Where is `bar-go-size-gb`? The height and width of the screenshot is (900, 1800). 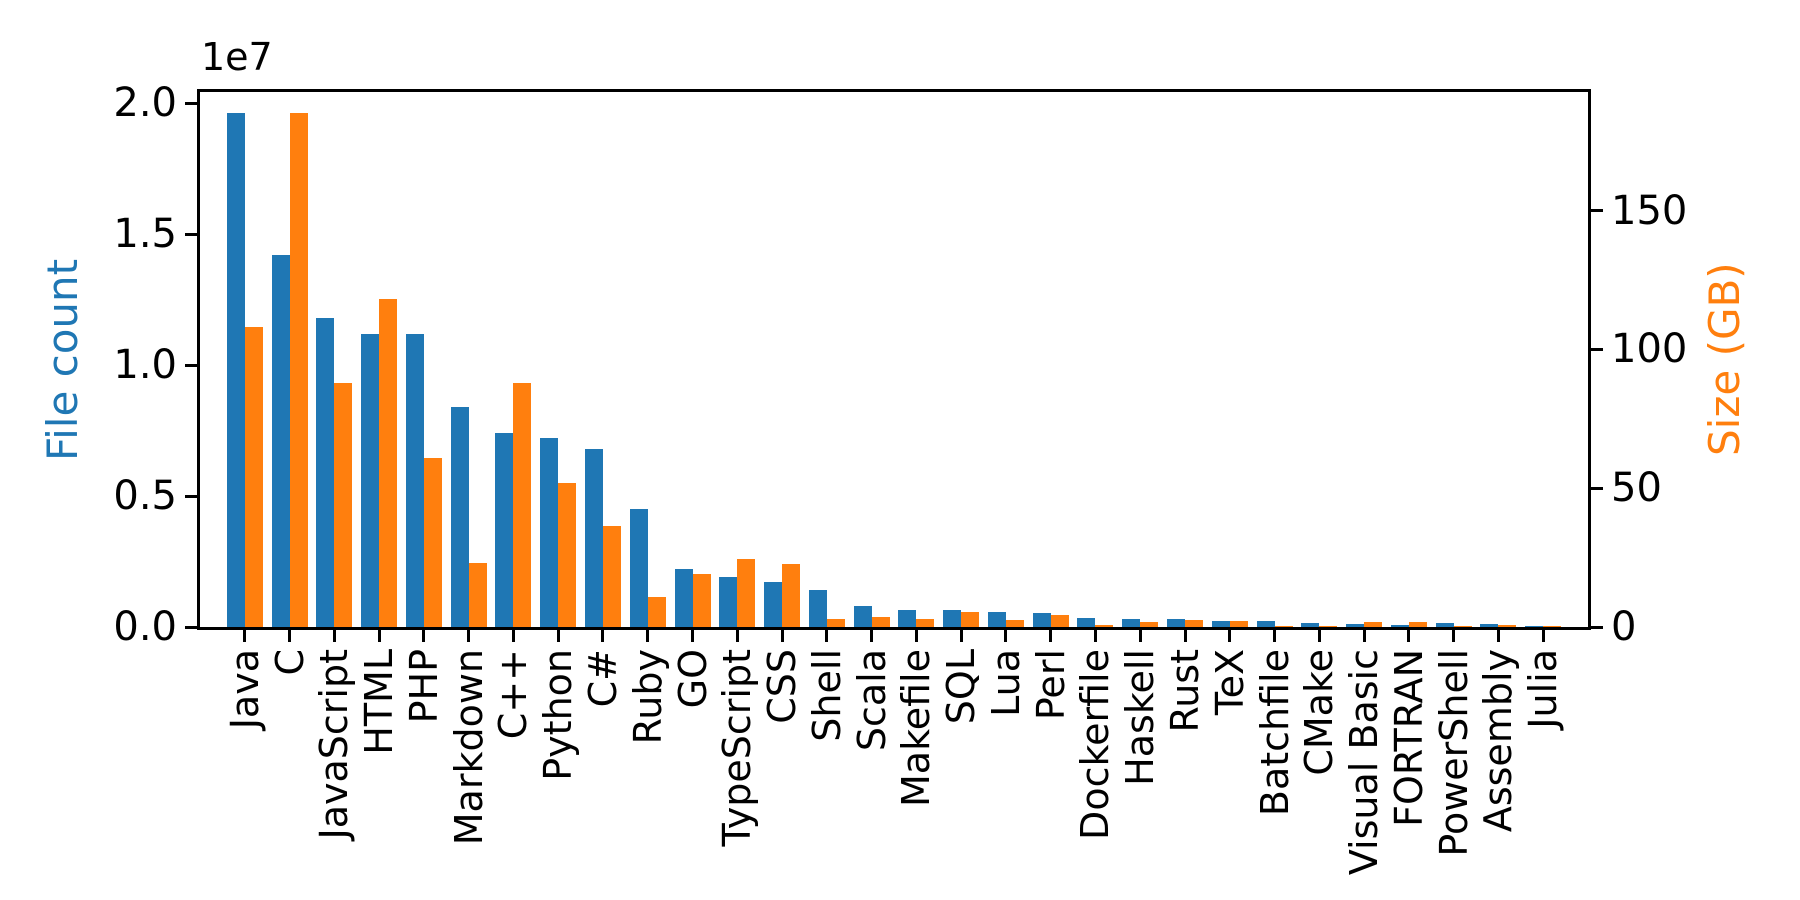 bar-go-size-gb is located at coordinates (701, 600).